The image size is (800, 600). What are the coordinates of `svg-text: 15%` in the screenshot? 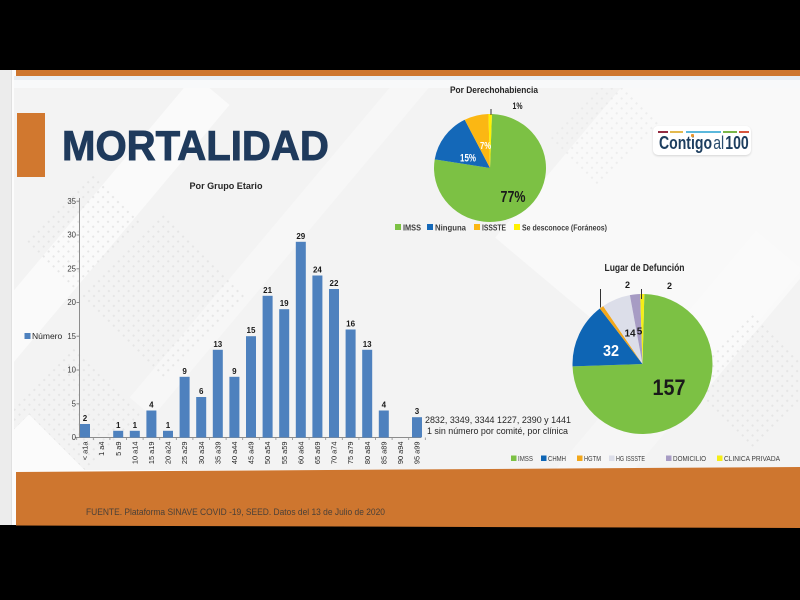 It's located at (468, 159).